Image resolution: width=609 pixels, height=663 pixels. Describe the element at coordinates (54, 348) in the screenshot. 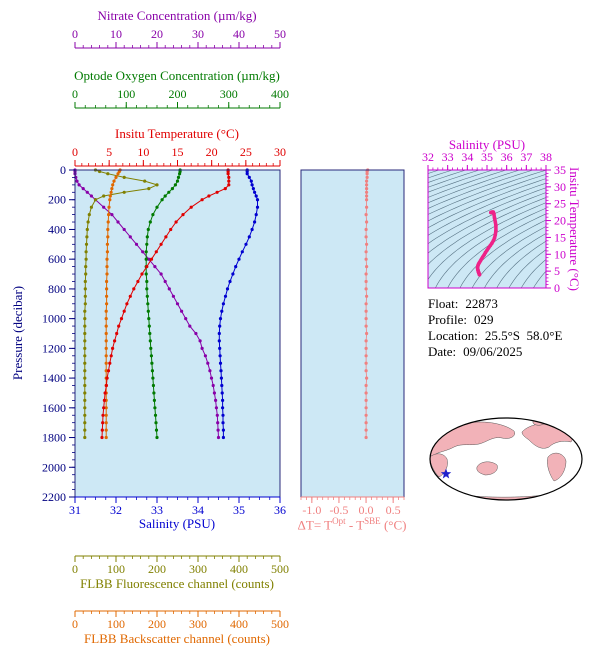

I see `tick-label: 1200` at that location.